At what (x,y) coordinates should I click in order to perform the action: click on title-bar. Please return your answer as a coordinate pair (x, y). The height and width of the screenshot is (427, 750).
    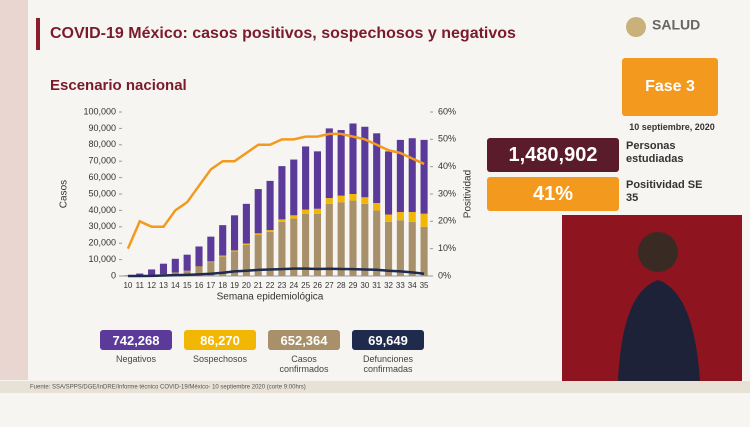
    Looking at the image, I should click on (38, 34).